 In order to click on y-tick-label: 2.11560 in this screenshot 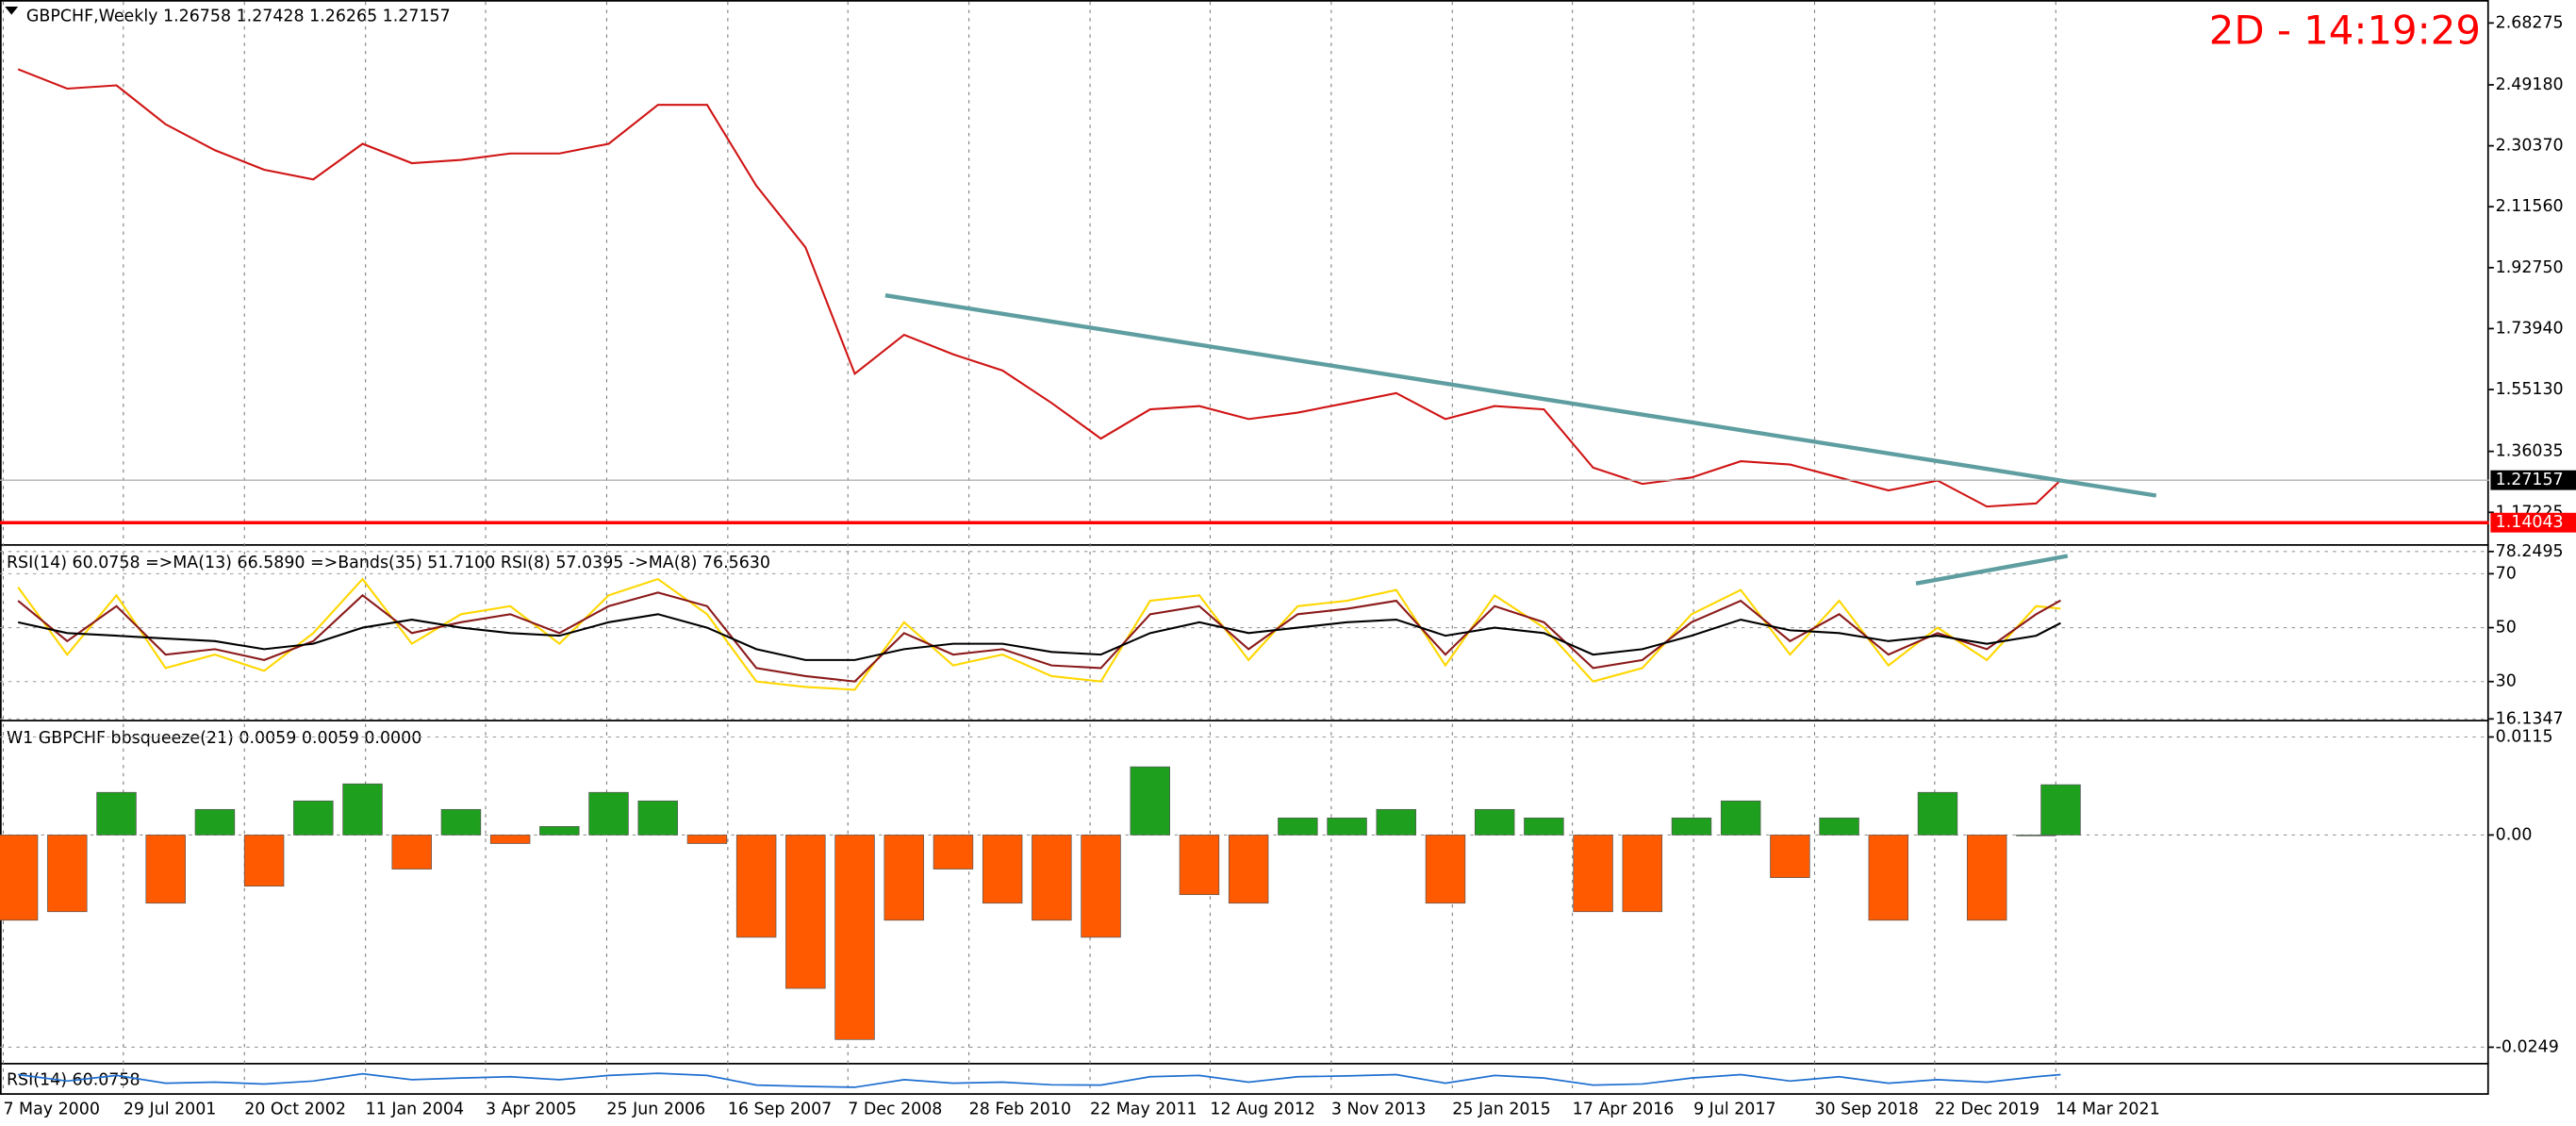, I will do `click(2530, 206)`.